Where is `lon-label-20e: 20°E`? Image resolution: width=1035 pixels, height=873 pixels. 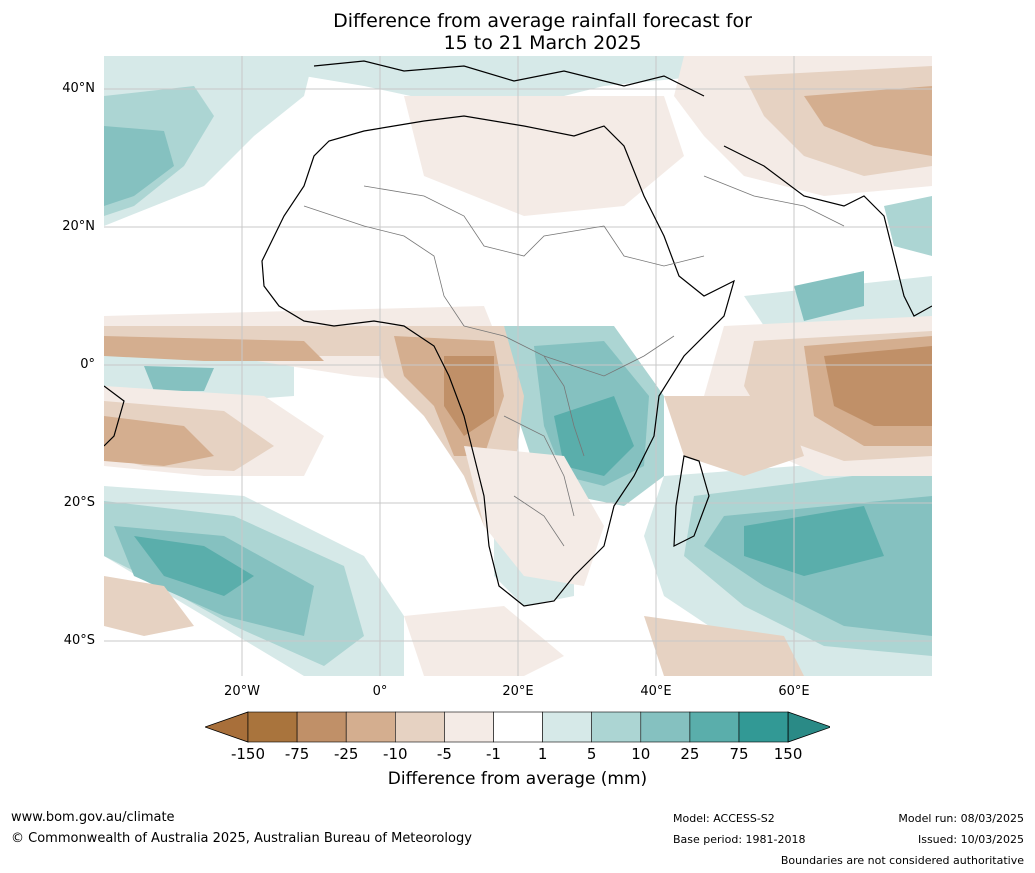
lon-label-20e: 20°E is located at coordinates (518, 691).